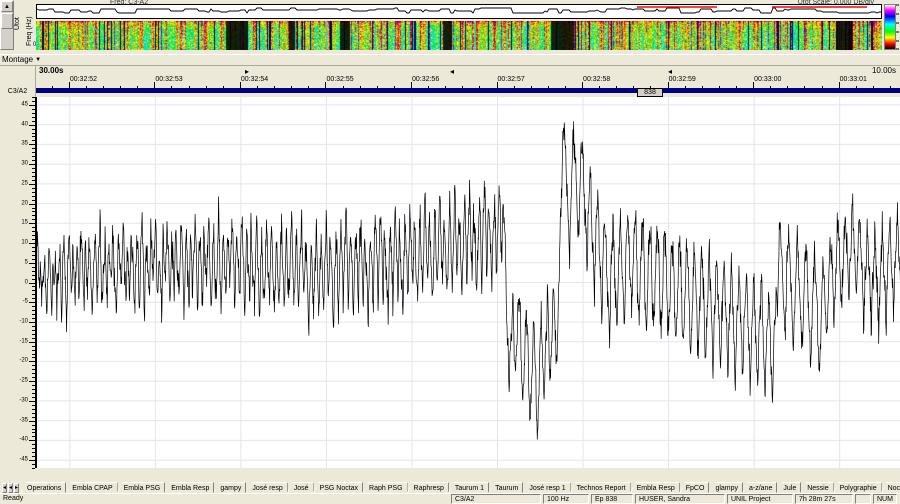 This screenshot has width=900, height=504. I want to click on y-axis-label: 0, so click(26, 282).